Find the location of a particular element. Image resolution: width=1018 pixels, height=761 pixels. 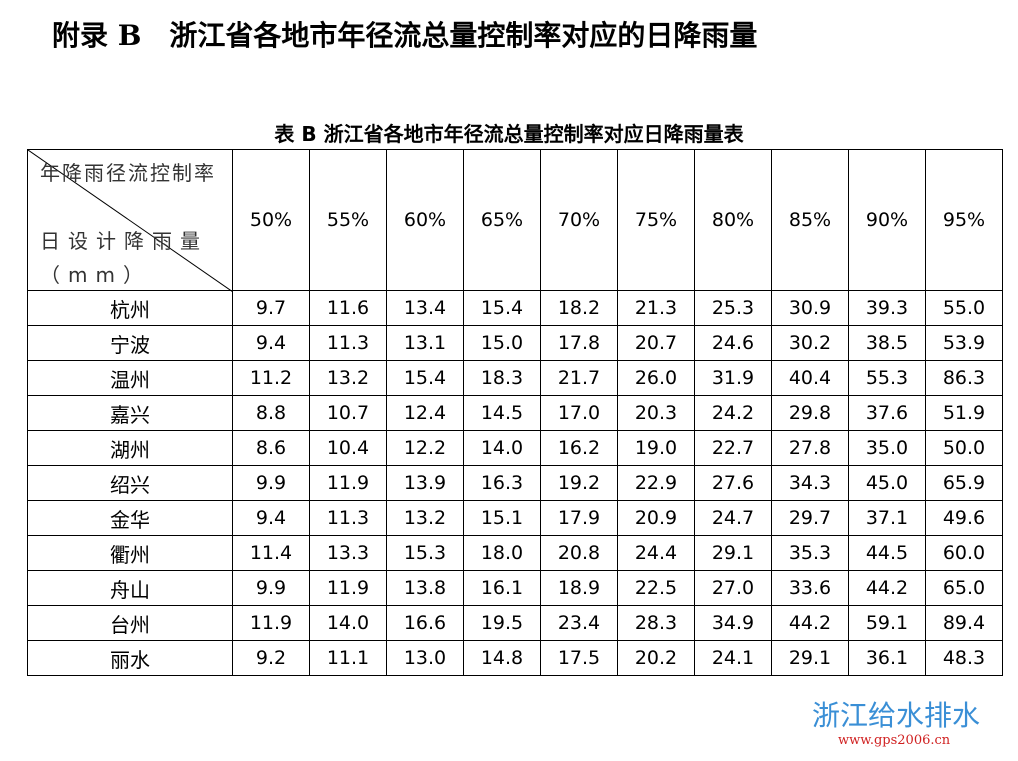

value-cell: 18.9 is located at coordinates (579, 588).